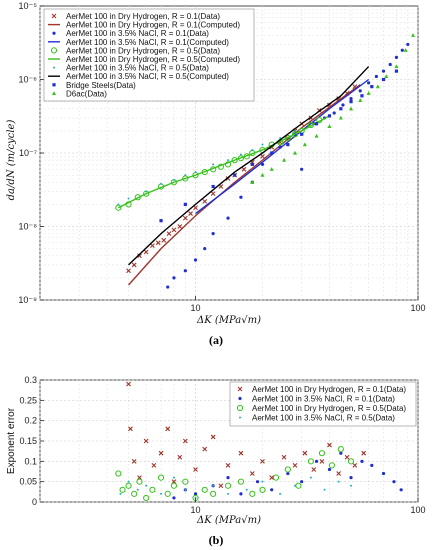 The width and height of the screenshot is (432, 550). Describe the element at coordinates (206, 167) in the screenshot. I see `series-aermet-100-in-3-5-nacl-r-0-5-data` at that location.